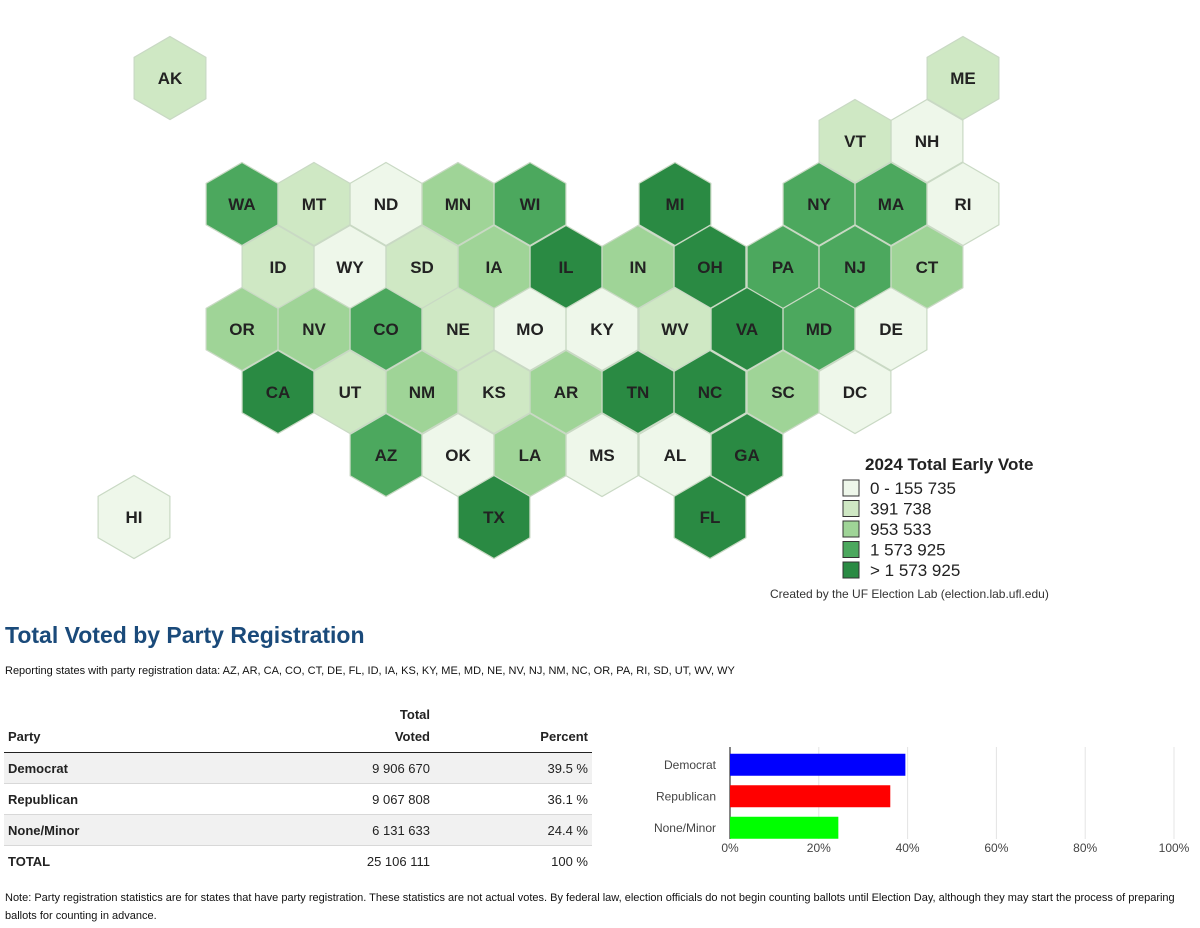 The image size is (1200, 928). What do you see at coordinates (565, 267) in the screenshot?
I see `state-label: IL` at bounding box center [565, 267].